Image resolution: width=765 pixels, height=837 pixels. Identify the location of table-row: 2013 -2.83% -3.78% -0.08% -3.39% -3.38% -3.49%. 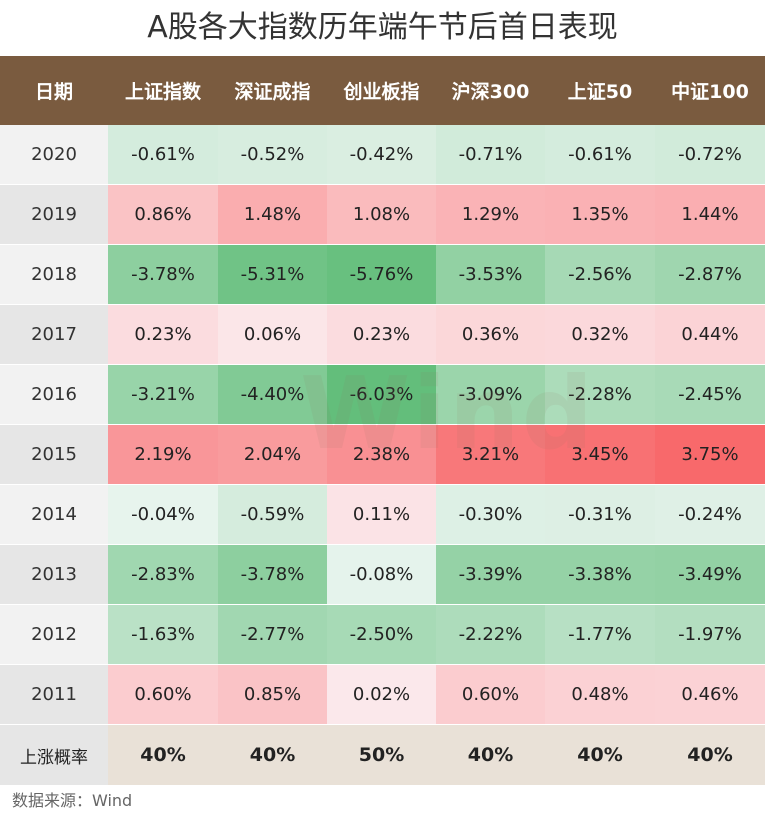
(382, 575).